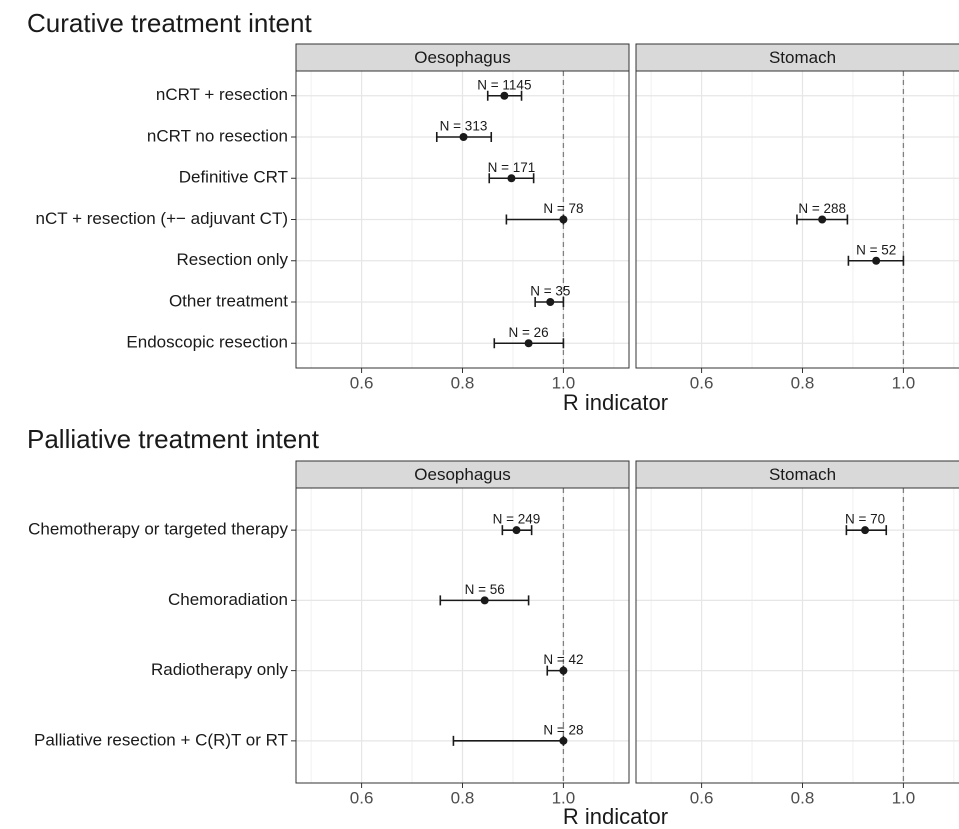 The width and height of the screenshot is (959, 829). I want to click on n-label: N = 288, so click(822, 208).